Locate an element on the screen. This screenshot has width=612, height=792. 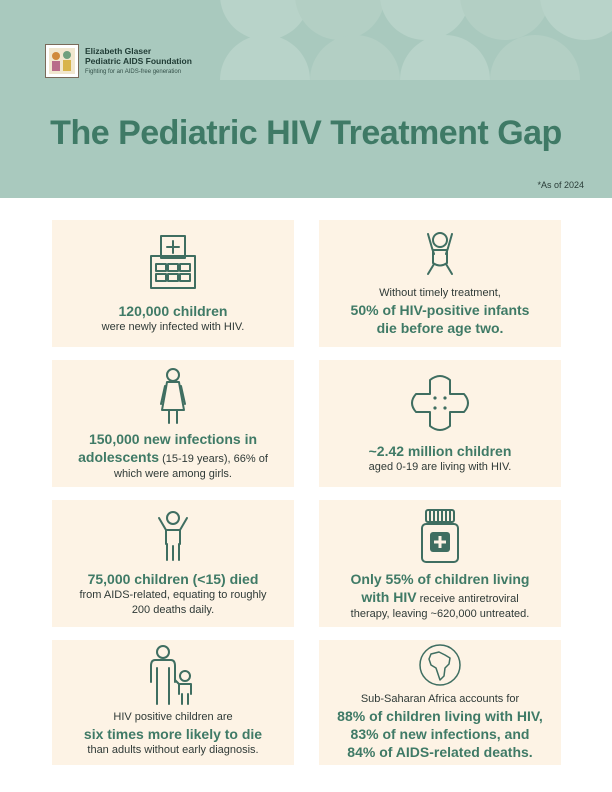
card6-highlight1: Only 55% of children living is located at coordinates (440, 579).